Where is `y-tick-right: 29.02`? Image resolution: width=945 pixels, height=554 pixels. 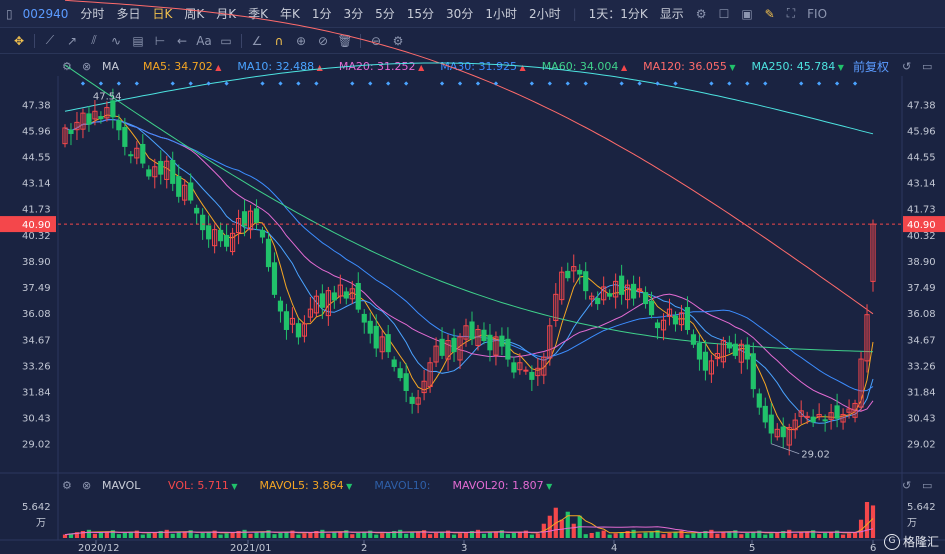
y-tick-right: 29.02 is located at coordinates (921, 445).